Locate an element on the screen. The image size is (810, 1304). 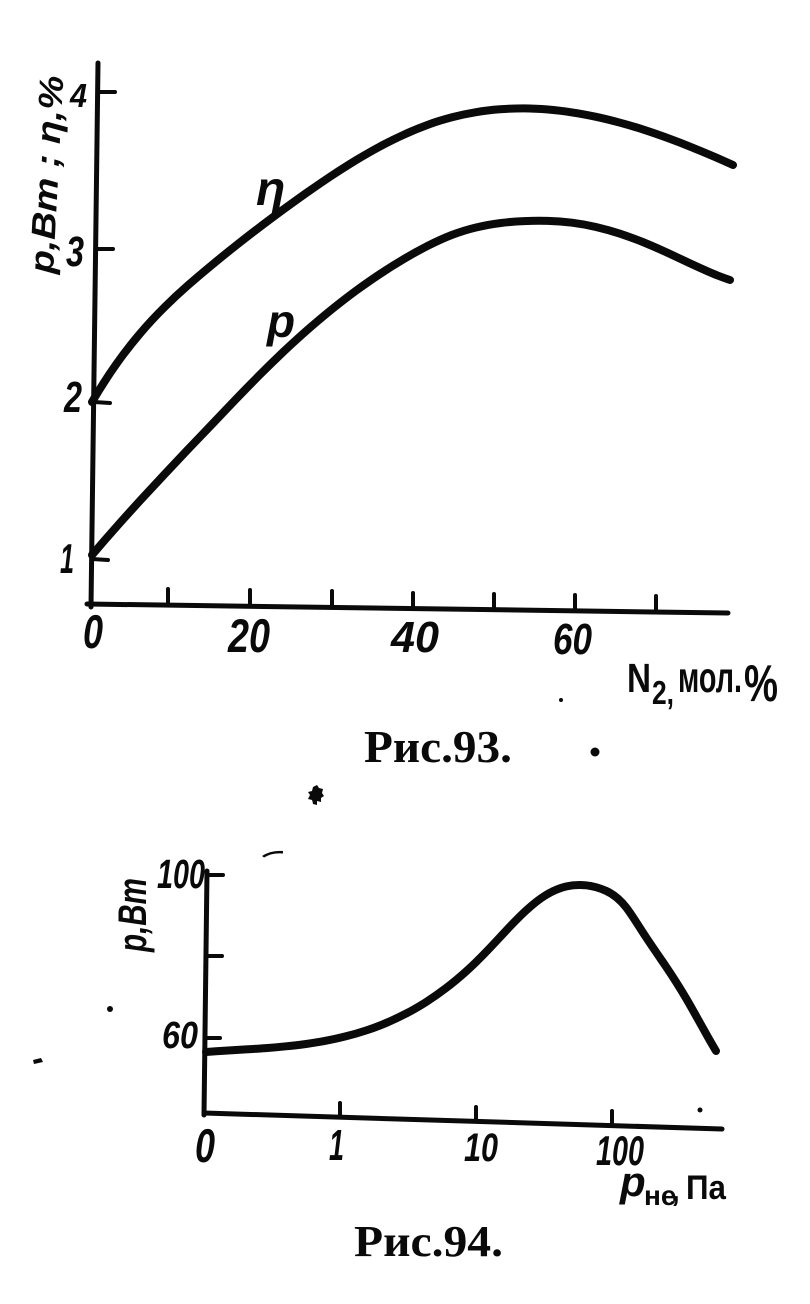
svg-text: Па is located at coordinates (706, 1188).